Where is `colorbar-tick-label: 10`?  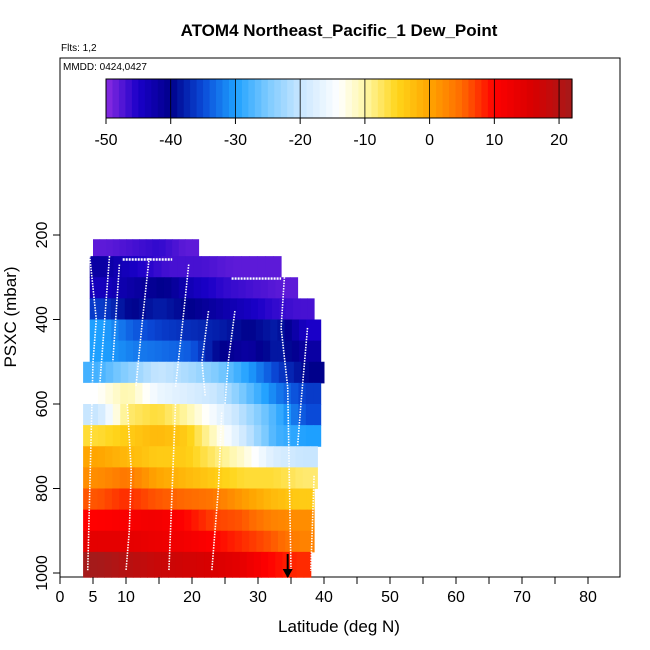
colorbar-tick-label: 10 is located at coordinates (494, 140).